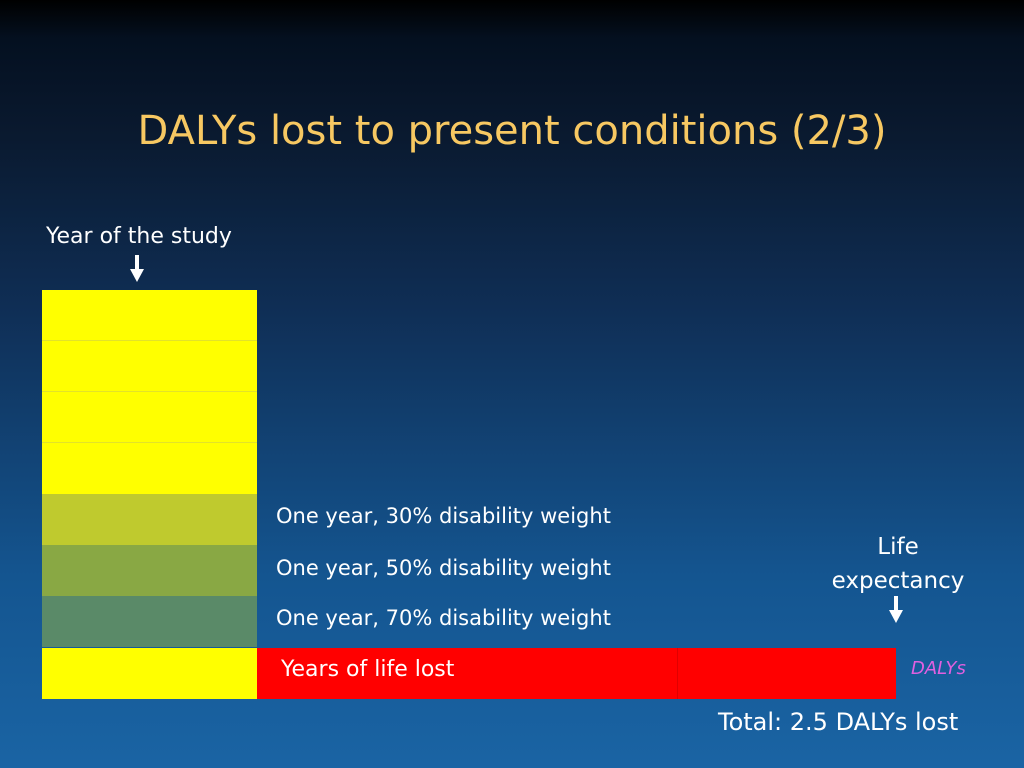 The image size is (1024, 768). Describe the element at coordinates (443, 618) in the screenshot. I see `row-label-70: One year, 70% disability weight` at that location.